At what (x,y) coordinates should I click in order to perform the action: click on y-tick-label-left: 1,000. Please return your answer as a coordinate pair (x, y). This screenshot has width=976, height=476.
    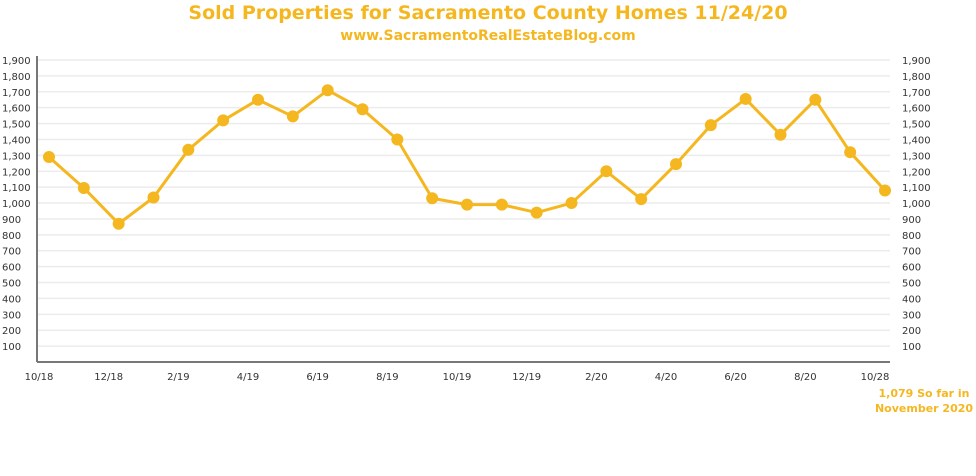
    Looking at the image, I should click on (16, 204).